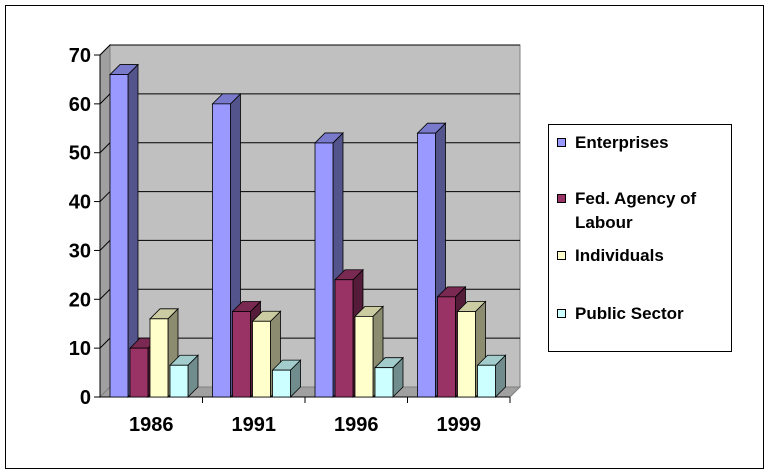  Describe the element at coordinates (80, 251) in the screenshot. I see `y-tick-label: 30` at that location.